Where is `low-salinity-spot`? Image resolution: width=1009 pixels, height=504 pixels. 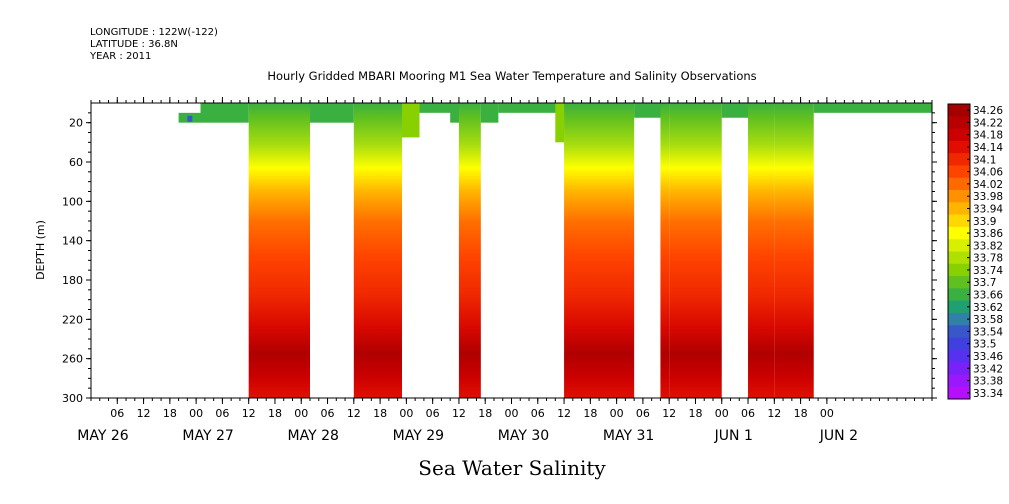
low-salinity-spot is located at coordinates (190, 118).